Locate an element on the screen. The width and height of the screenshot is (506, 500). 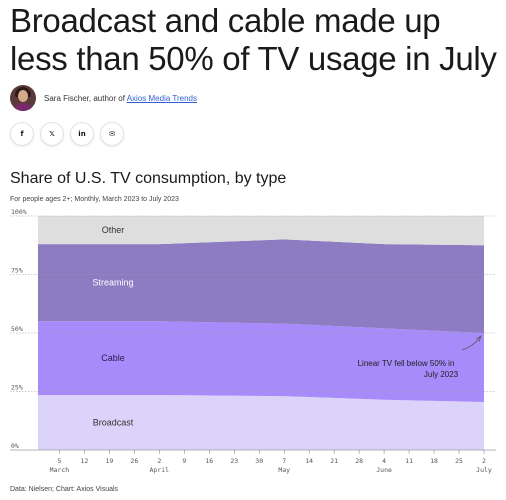
x-month-label: June is located at coordinates (384, 470).